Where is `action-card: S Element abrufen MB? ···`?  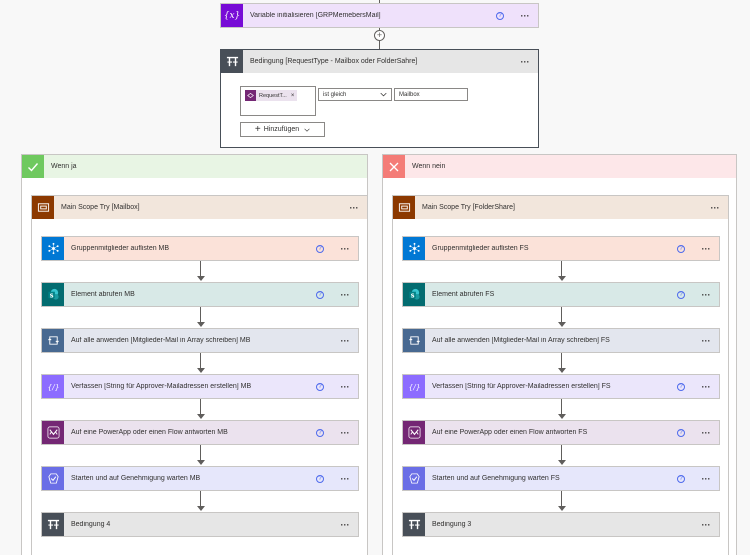 action-card: S Element abrufen MB? ··· is located at coordinates (200, 294).